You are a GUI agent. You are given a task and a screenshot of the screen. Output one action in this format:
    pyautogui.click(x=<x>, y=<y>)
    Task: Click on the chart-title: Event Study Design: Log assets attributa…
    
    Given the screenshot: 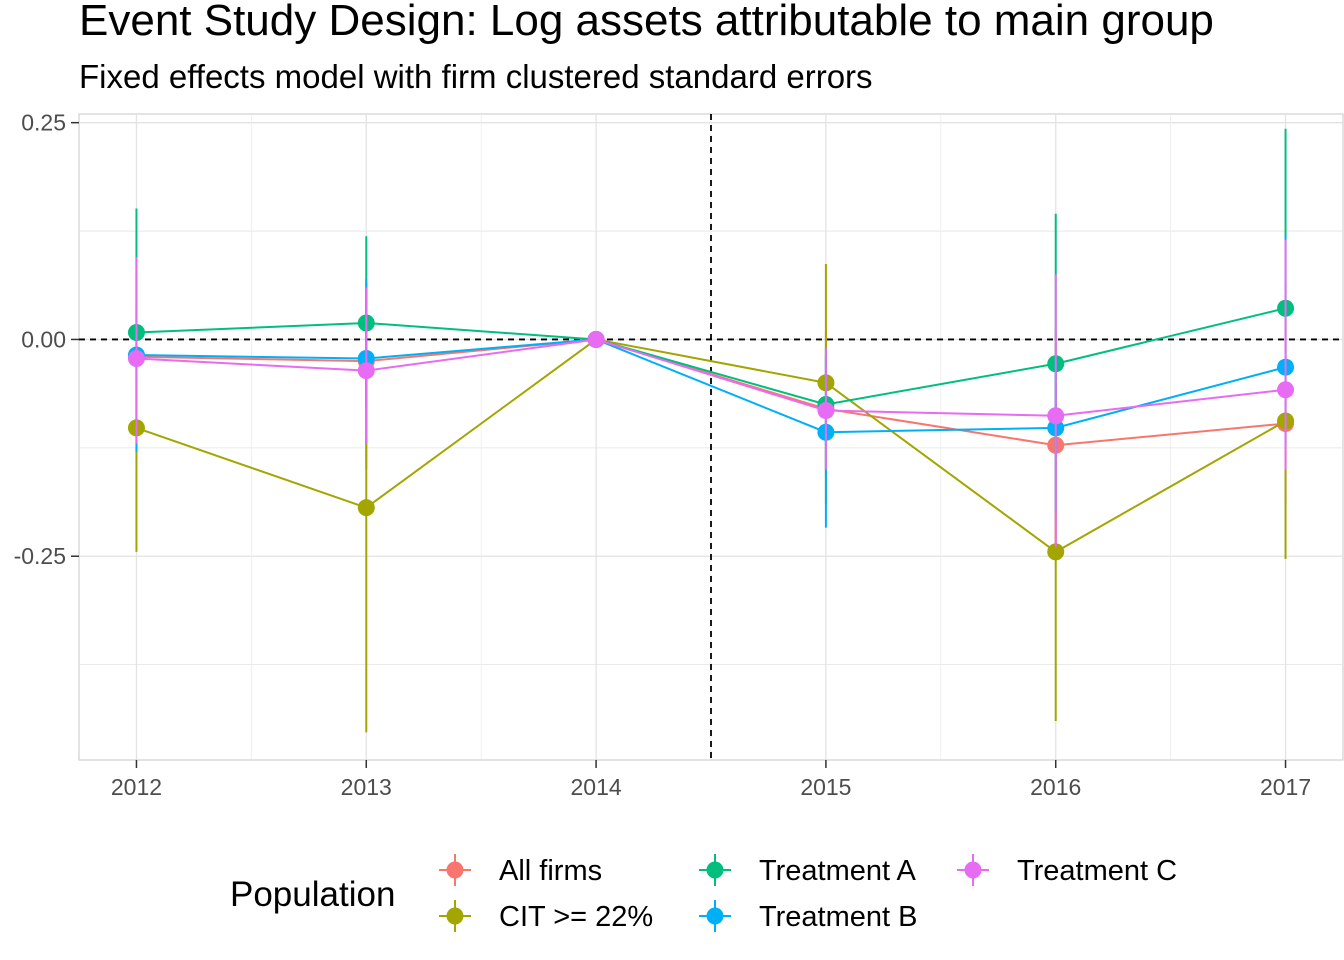 What is the action you would take?
    pyautogui.click(x=646, y=22)
    